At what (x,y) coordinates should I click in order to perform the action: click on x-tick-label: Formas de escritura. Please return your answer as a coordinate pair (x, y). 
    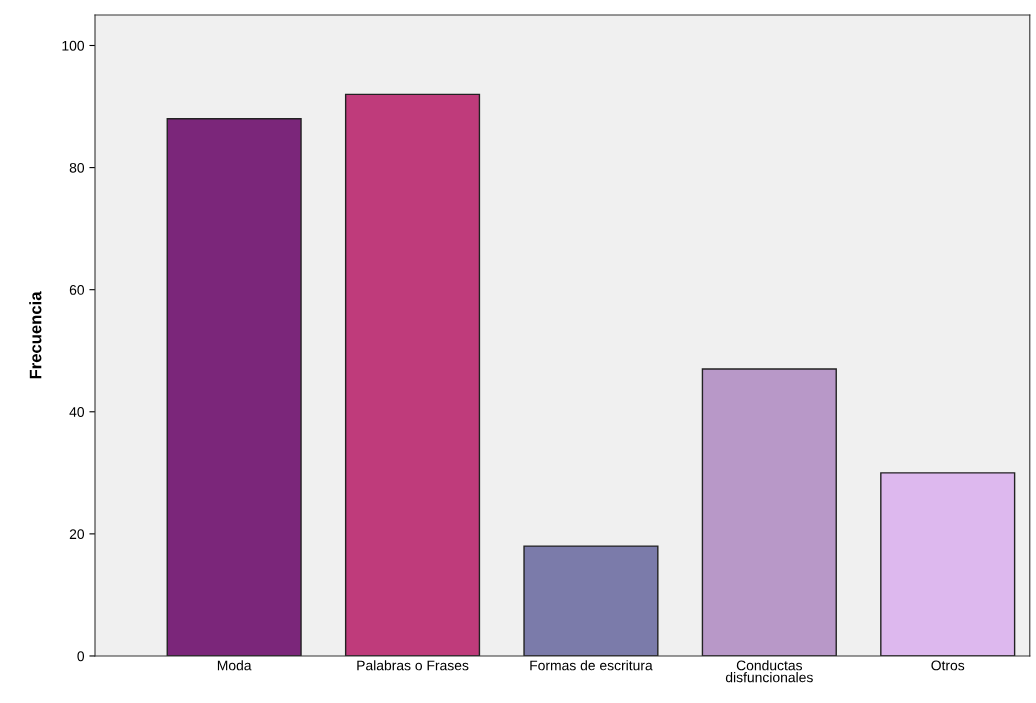
    Looking at the image, I should click on (591, 665).